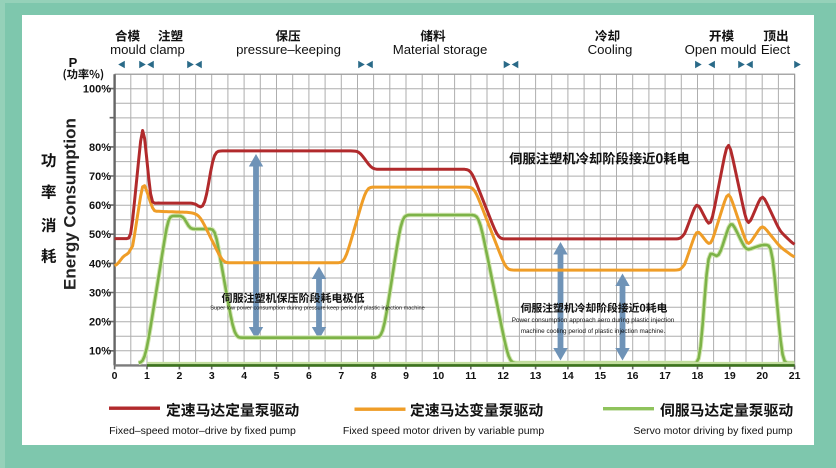  What do you see at coordinates (100, 177) in the screenshot?
I see `svg-text: 70%` at bounding box center [100, 177].